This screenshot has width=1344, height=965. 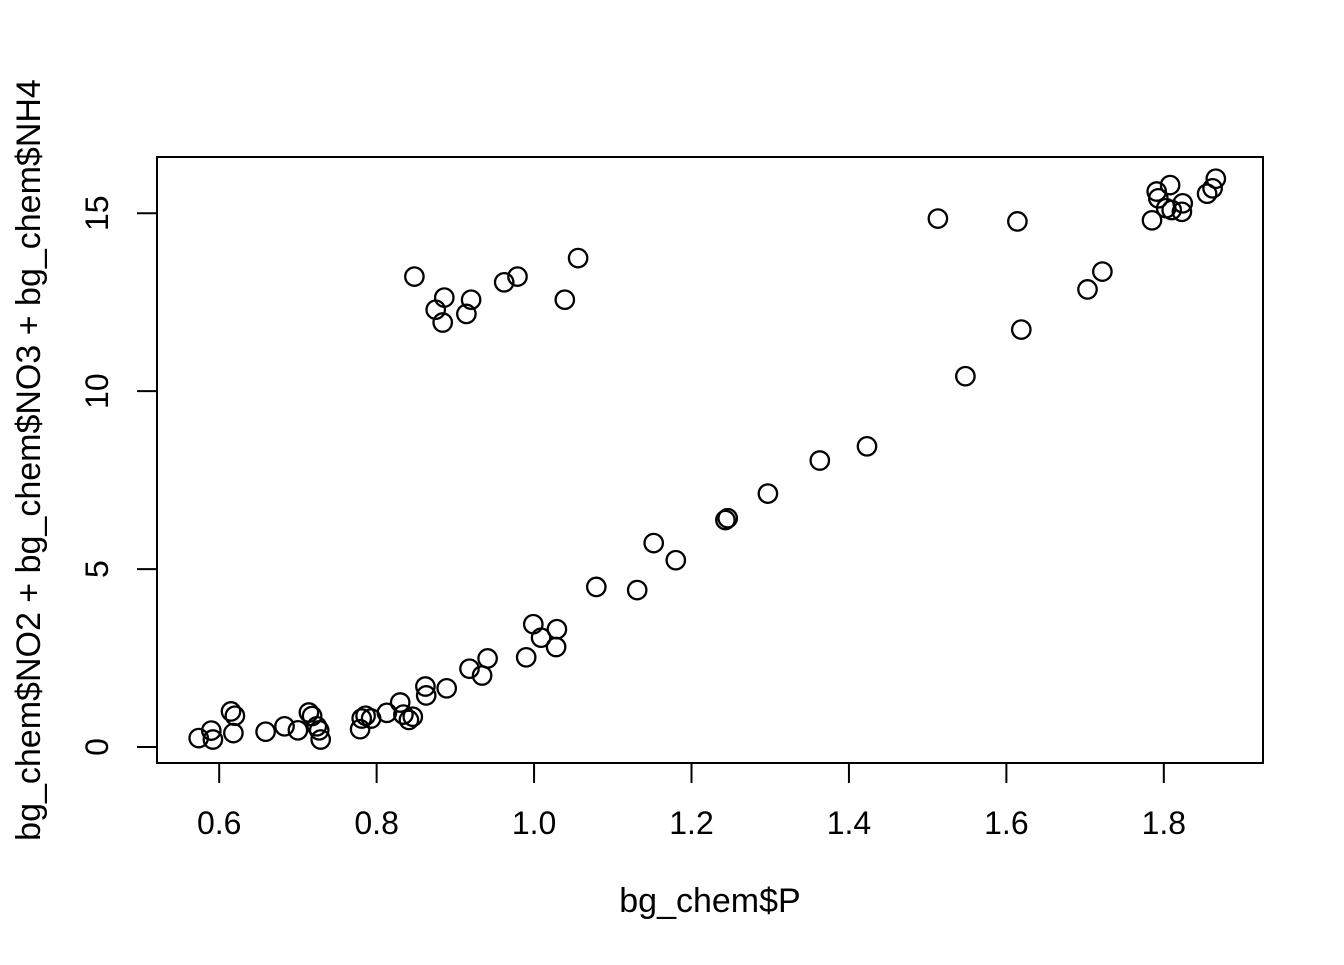 I want to click on x-tick-label: 1.0, so click(x=534, y=823).